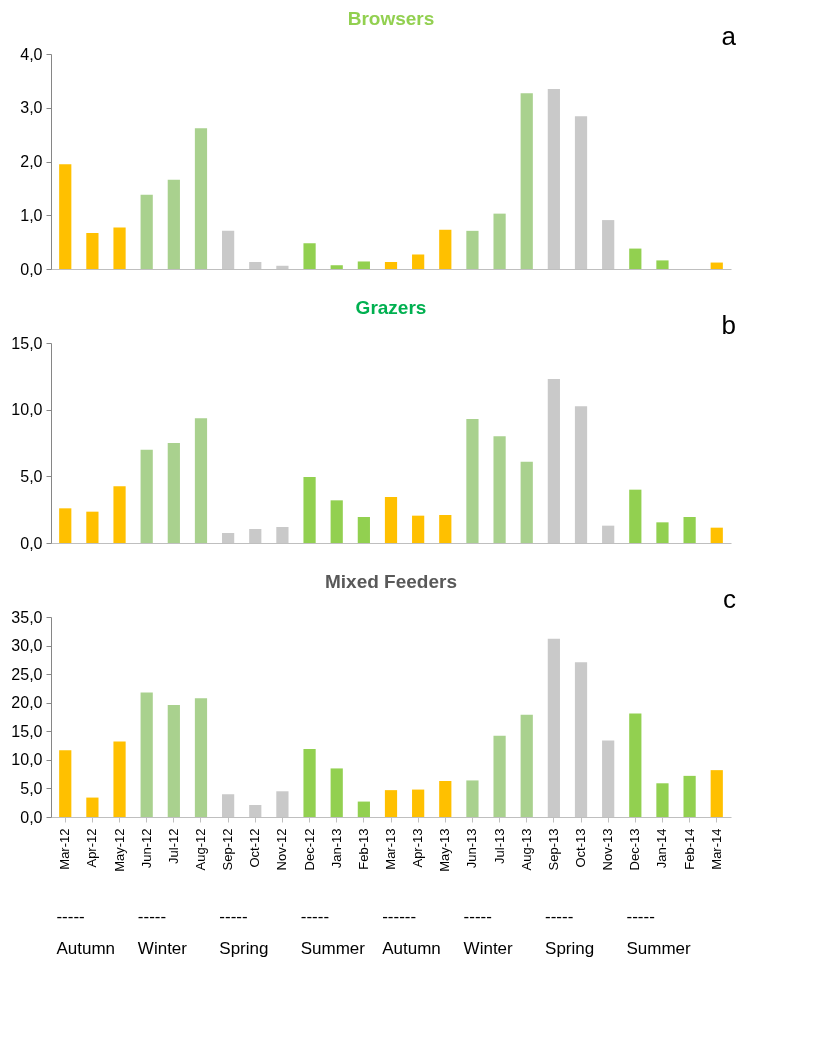  I want to click on x-tick-label: Dec-13, so click(635, 849).